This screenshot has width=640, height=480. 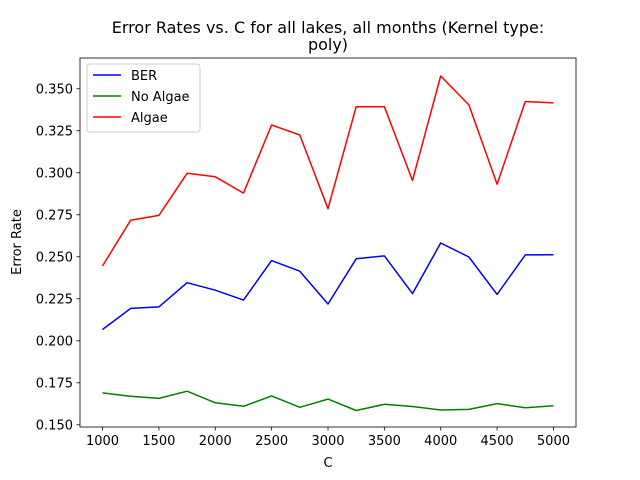 I want to click on x-tick-label: 4500, so click(x=497, y=441).